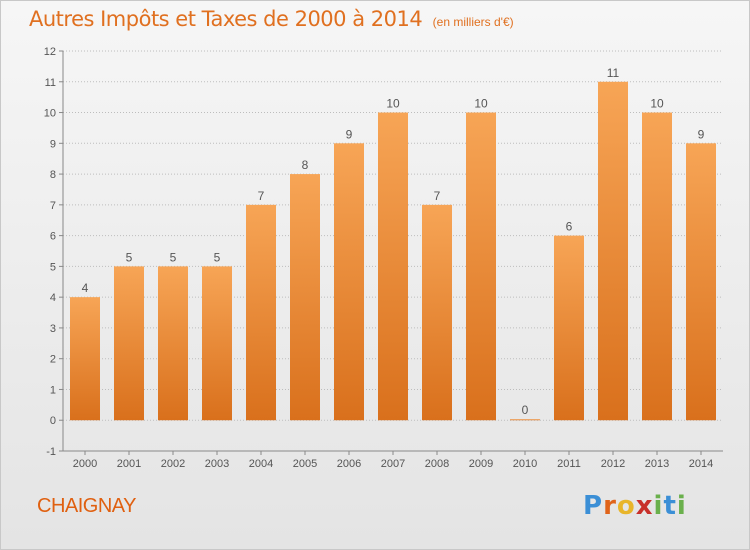 The image size is (750, 550). What do you see at coordinates (53, 206) in the screenshot?
I see `y-tick-label: 7` at bounding box center [53, 206].